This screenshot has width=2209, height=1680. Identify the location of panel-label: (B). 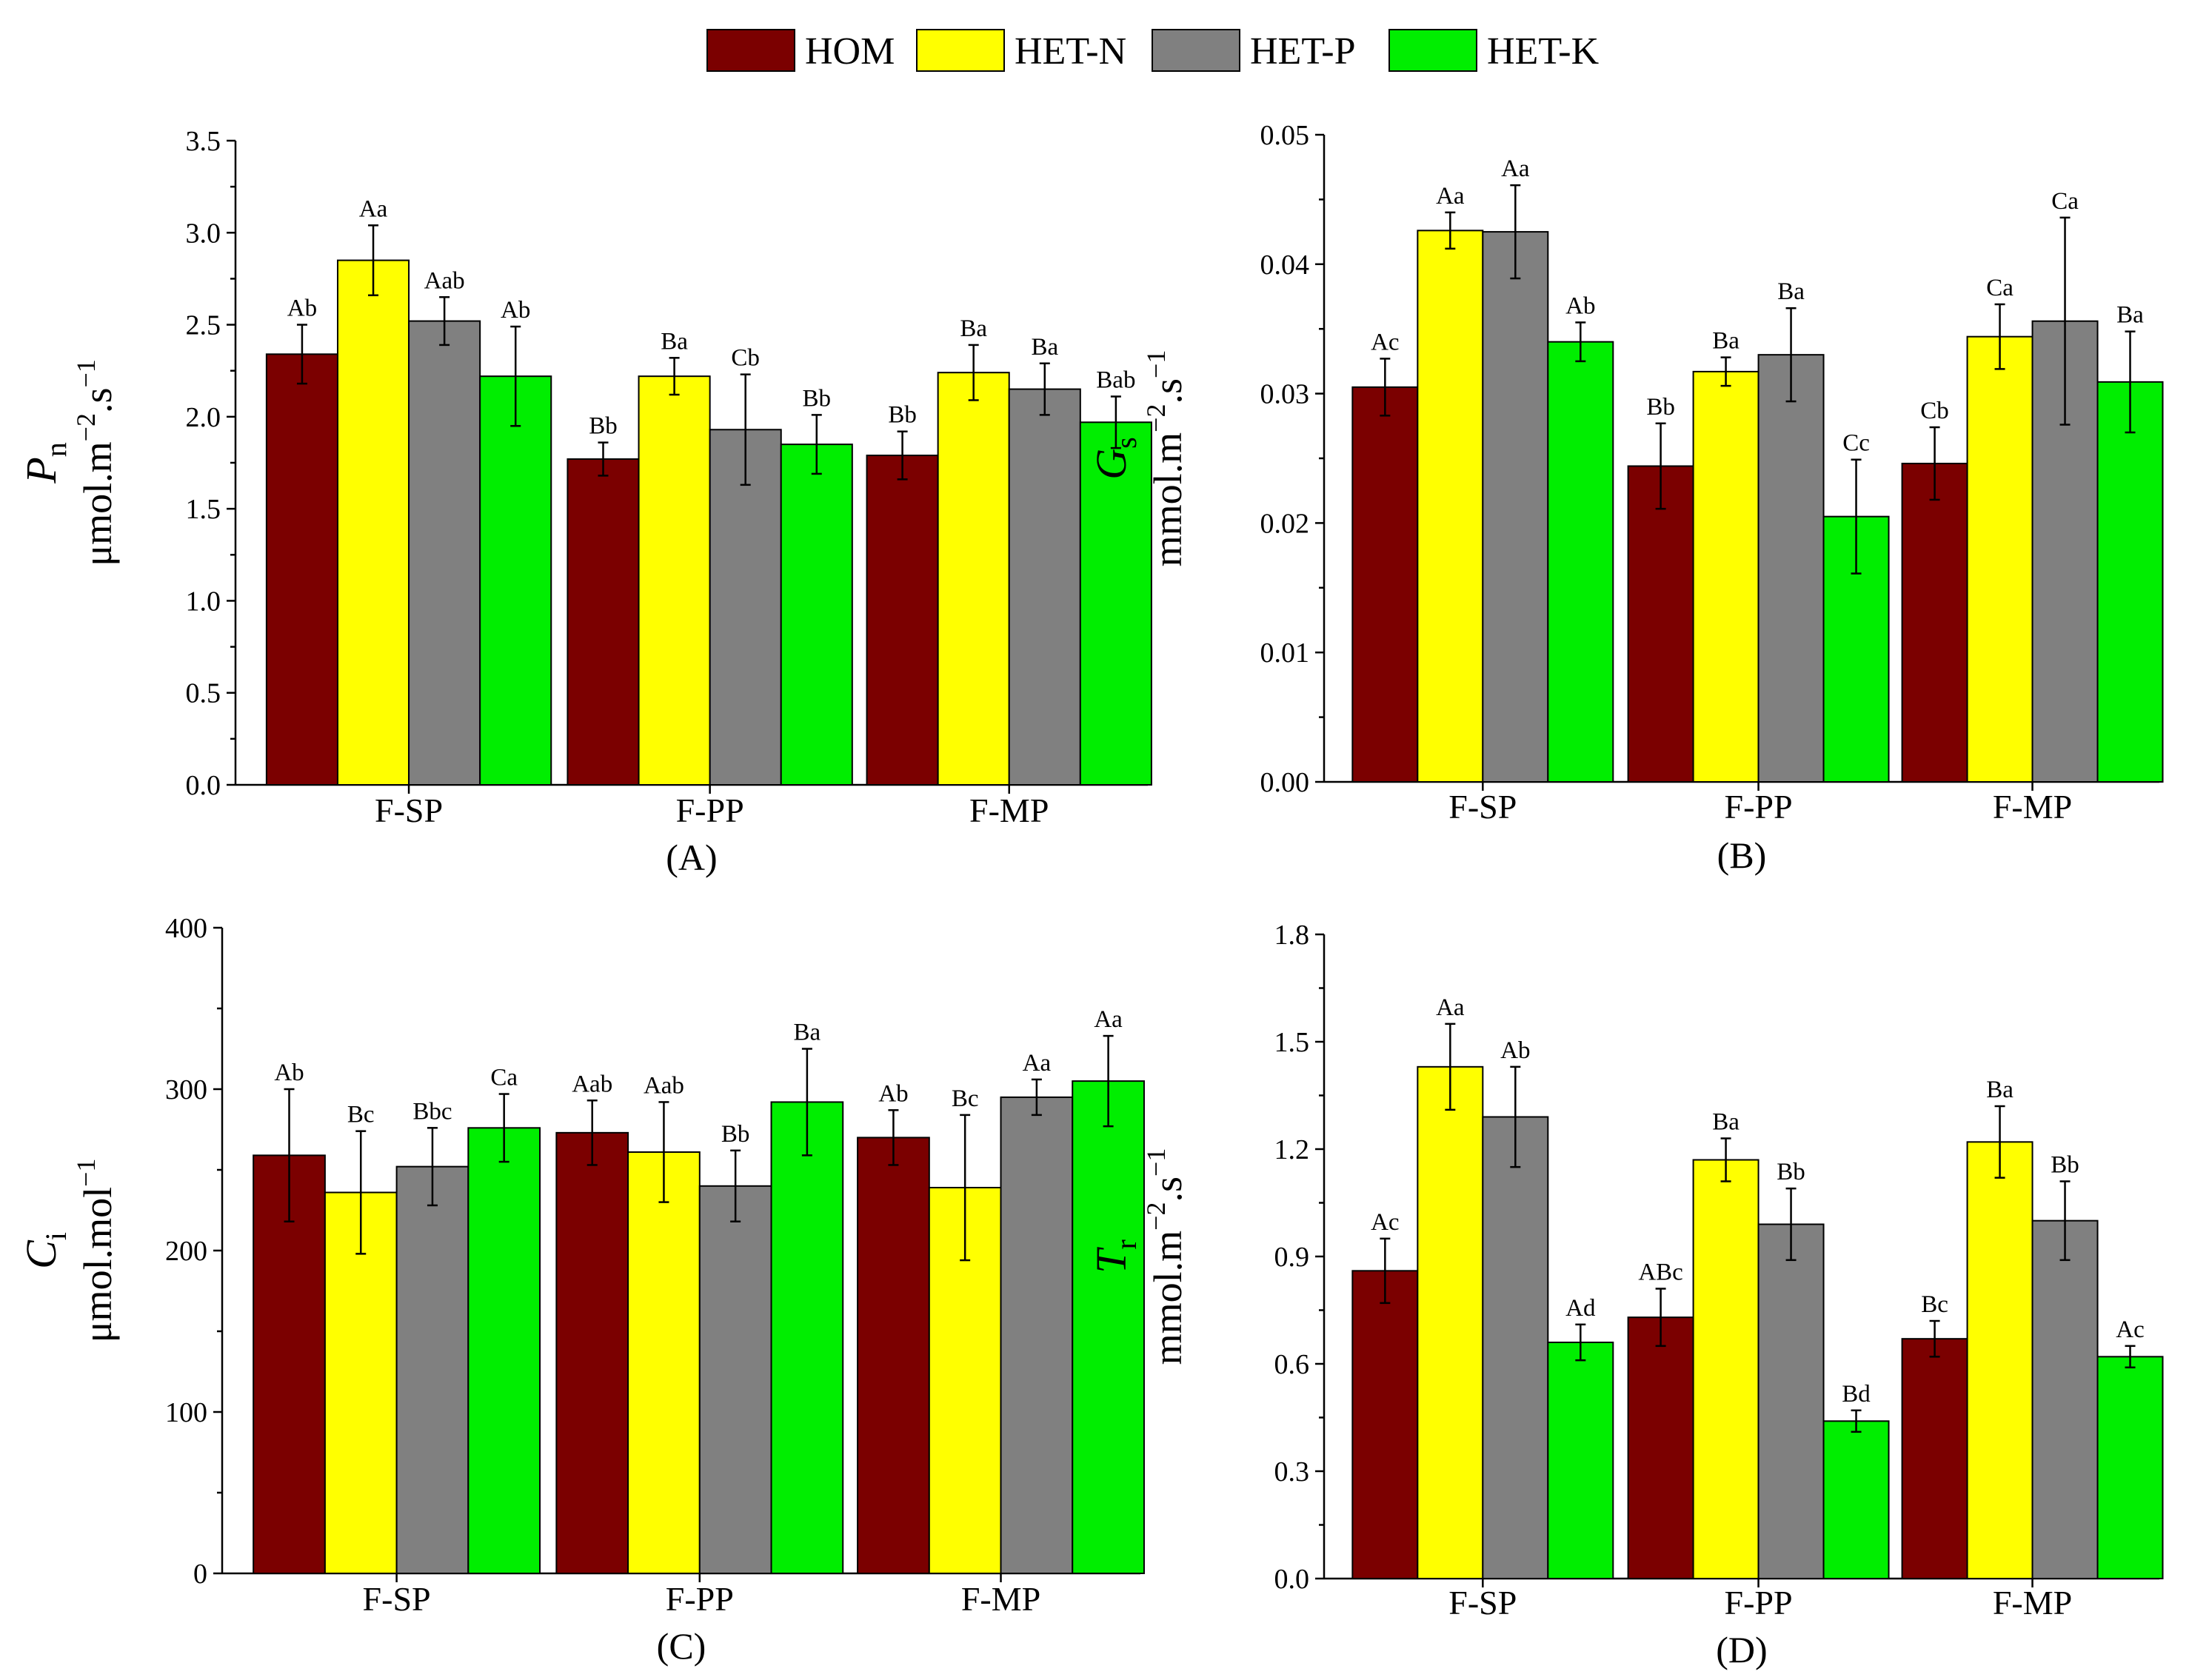
(1742, 855).